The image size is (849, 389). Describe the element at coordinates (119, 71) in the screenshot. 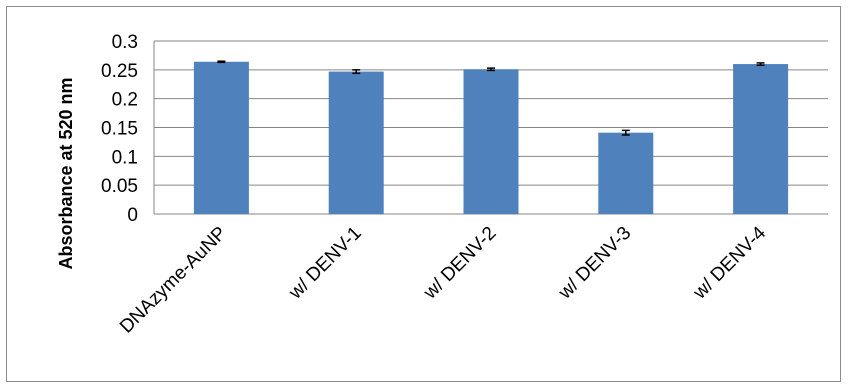

I see `y-tick-label: 0.25` at that location.